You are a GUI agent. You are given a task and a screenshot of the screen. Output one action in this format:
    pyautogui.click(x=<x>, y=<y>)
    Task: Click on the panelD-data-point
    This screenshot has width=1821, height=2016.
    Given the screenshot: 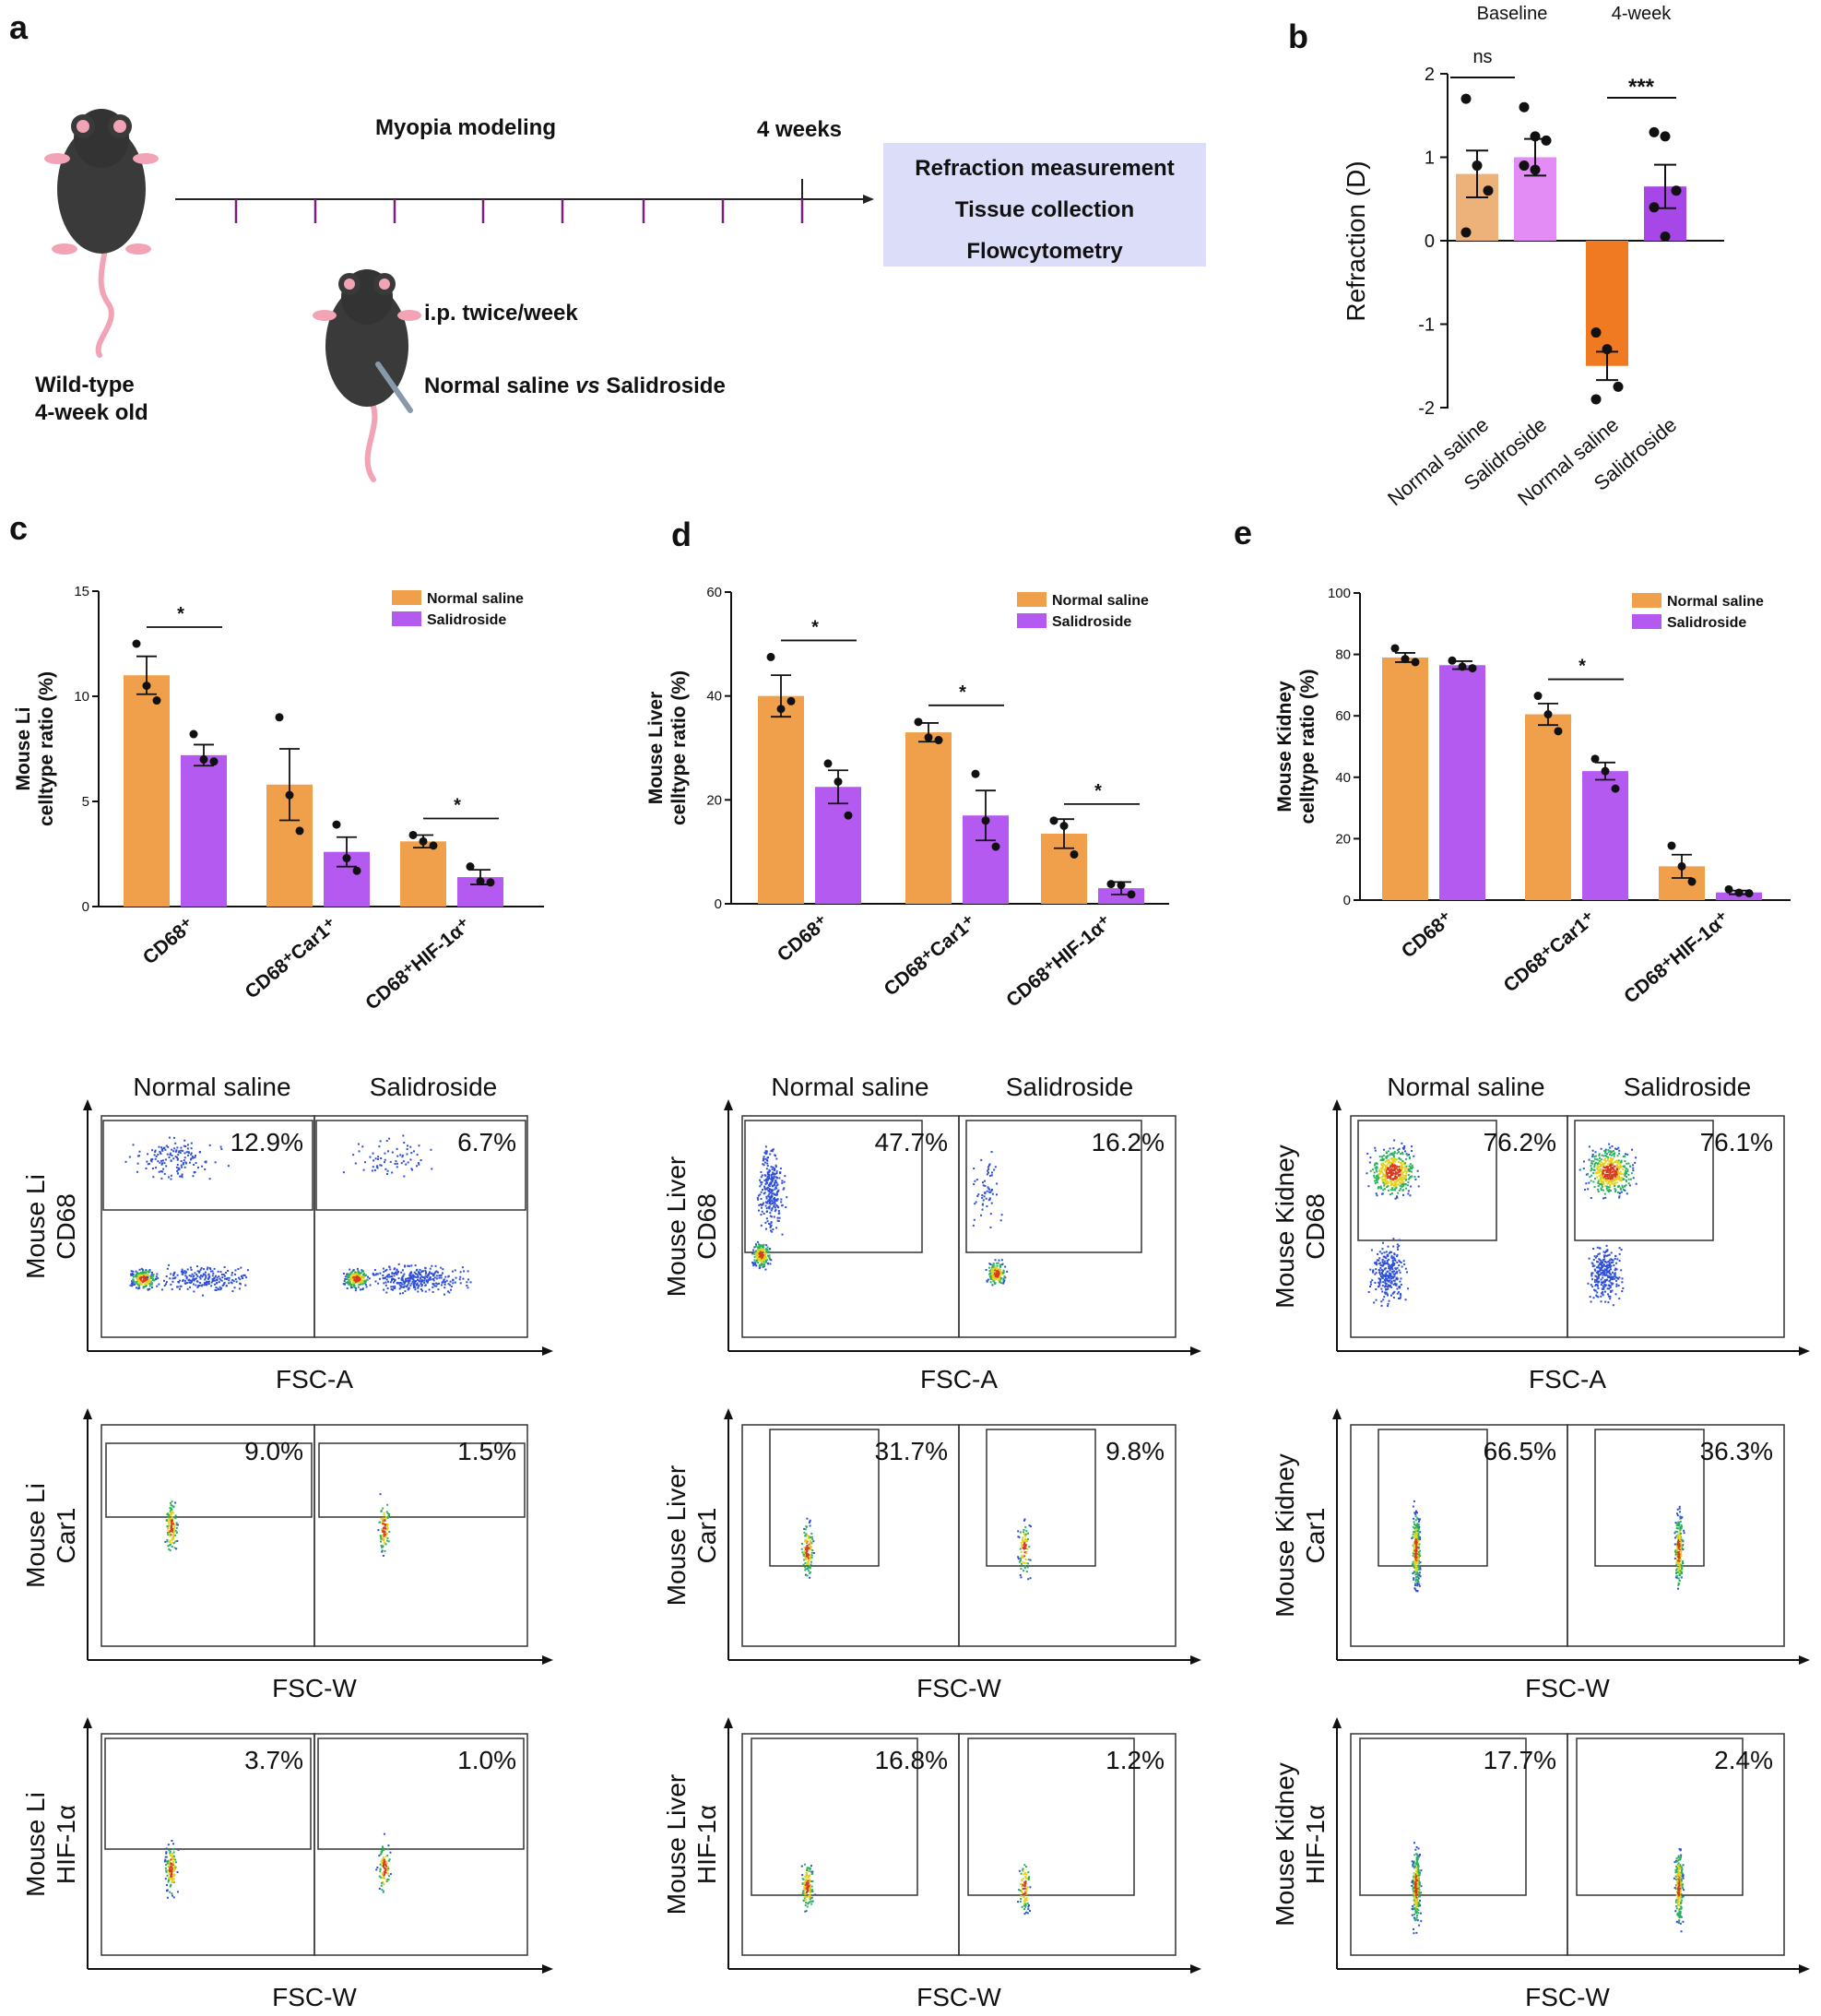 What is the action you would take?
    pyautogui.click(x=938, y=740)
    